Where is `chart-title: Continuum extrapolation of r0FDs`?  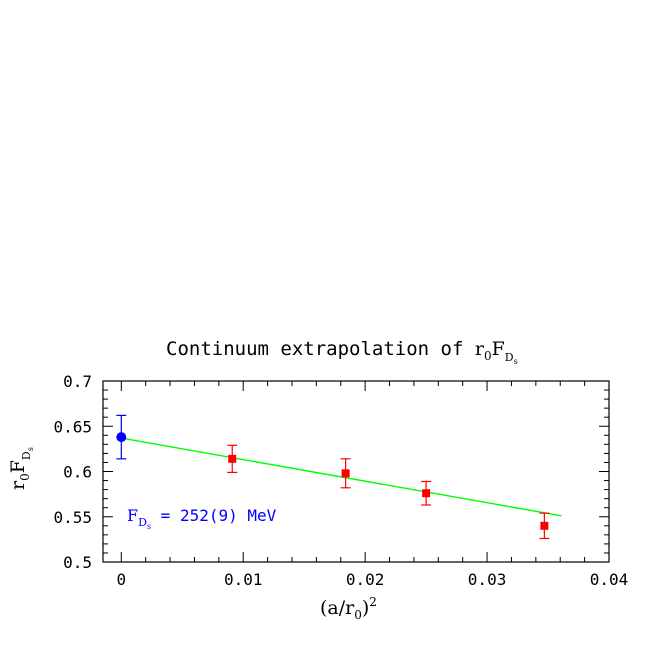
chart-title: Continuum extrapolation of r0FDs is located at coordinates (342, 352).